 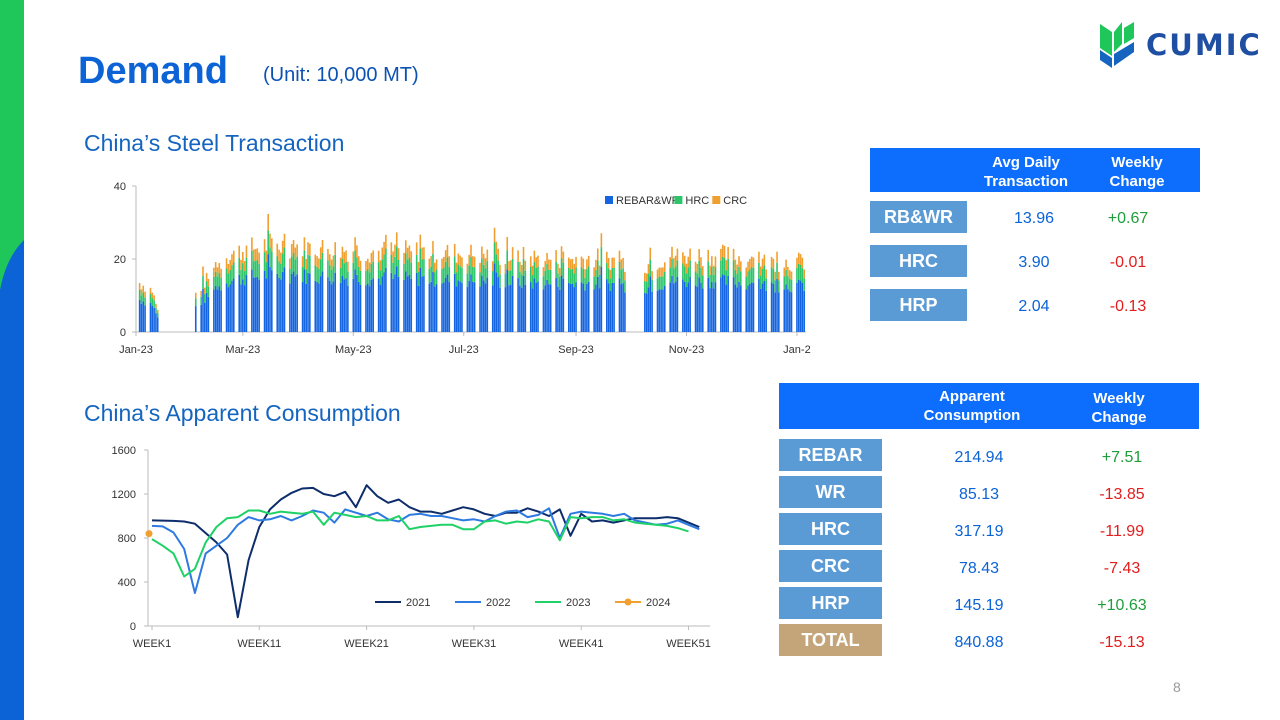 What do you see at coordinates (420, 543) in the screenshot?
I see `line-2023` at bounding box center [420, 543].